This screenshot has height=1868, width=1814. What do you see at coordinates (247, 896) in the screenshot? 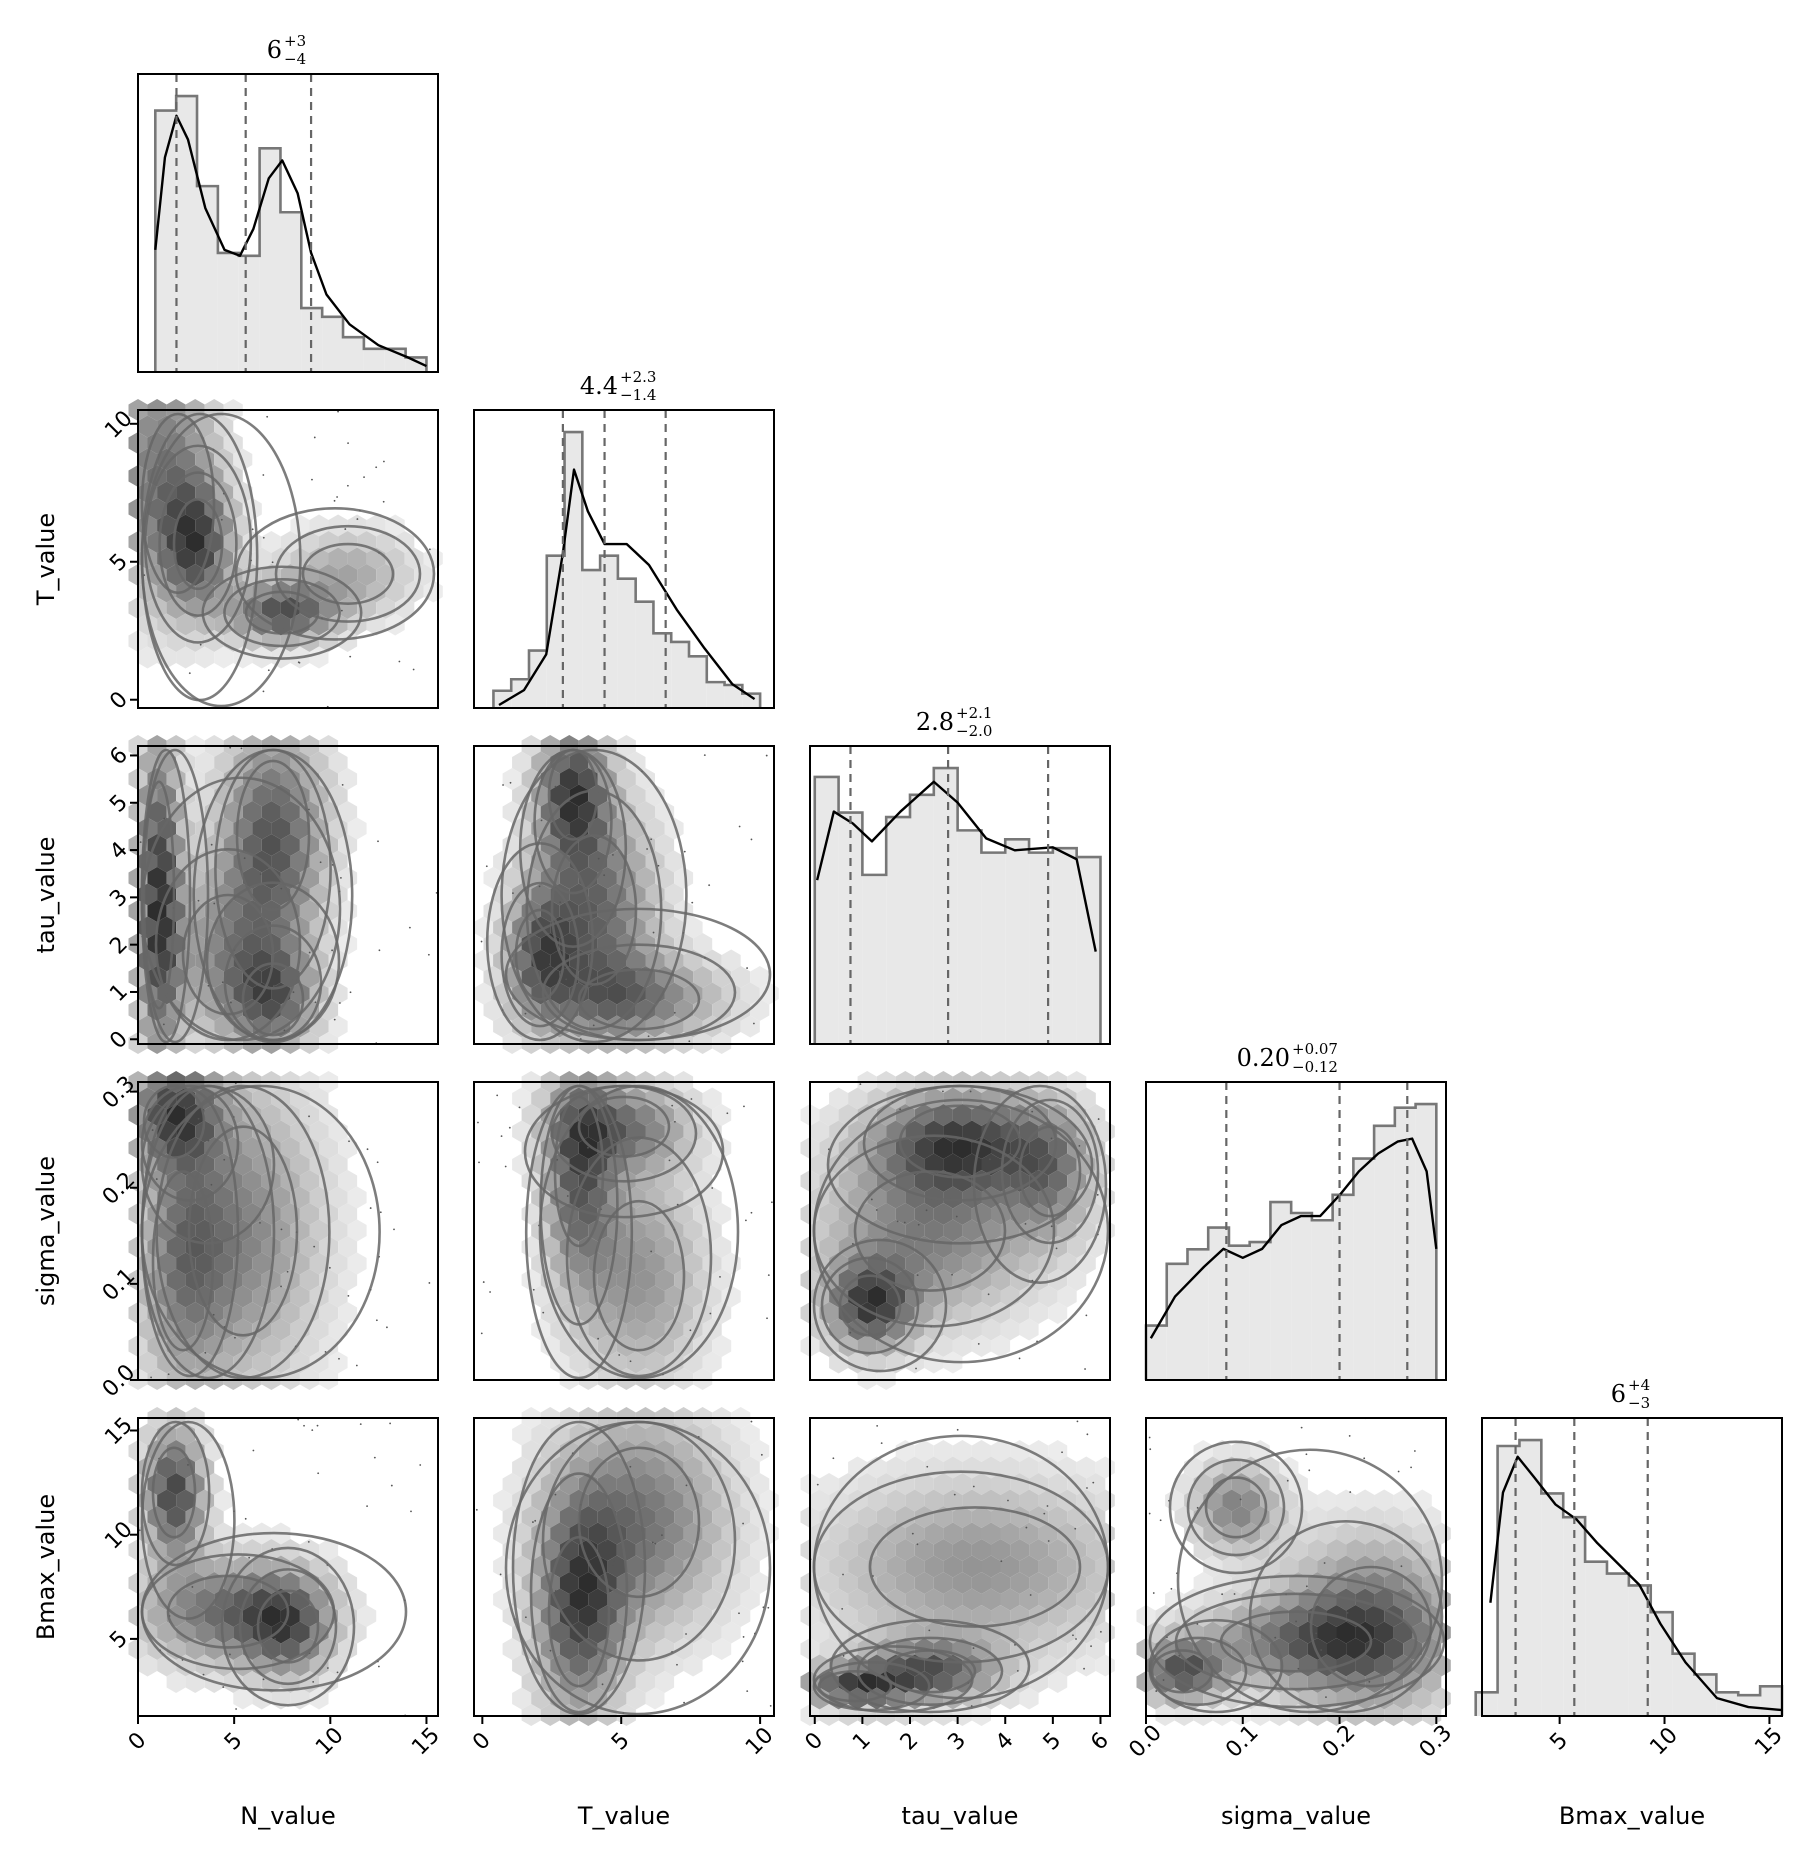
I see `contours-N_value-tau_value` at bounding box center [247, 896].